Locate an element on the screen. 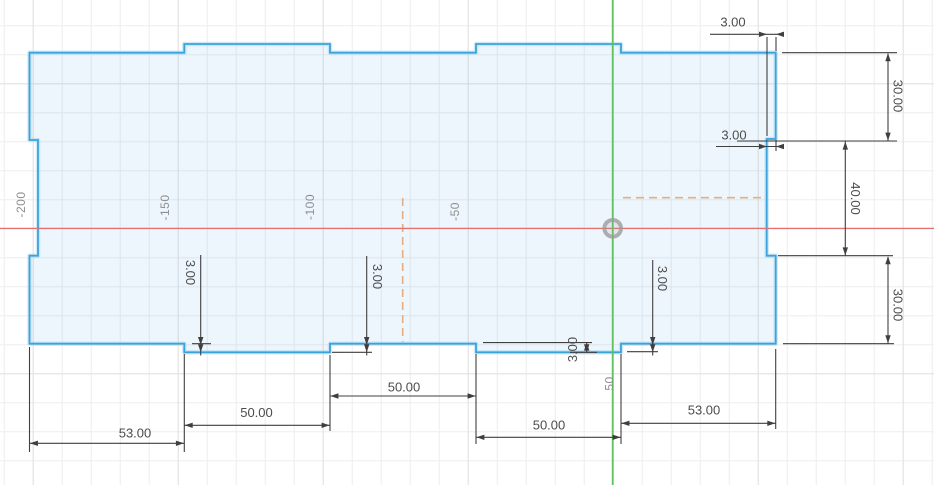  dim-label-bottom-53-right: 53.00 is located at coordinates (704, 410).